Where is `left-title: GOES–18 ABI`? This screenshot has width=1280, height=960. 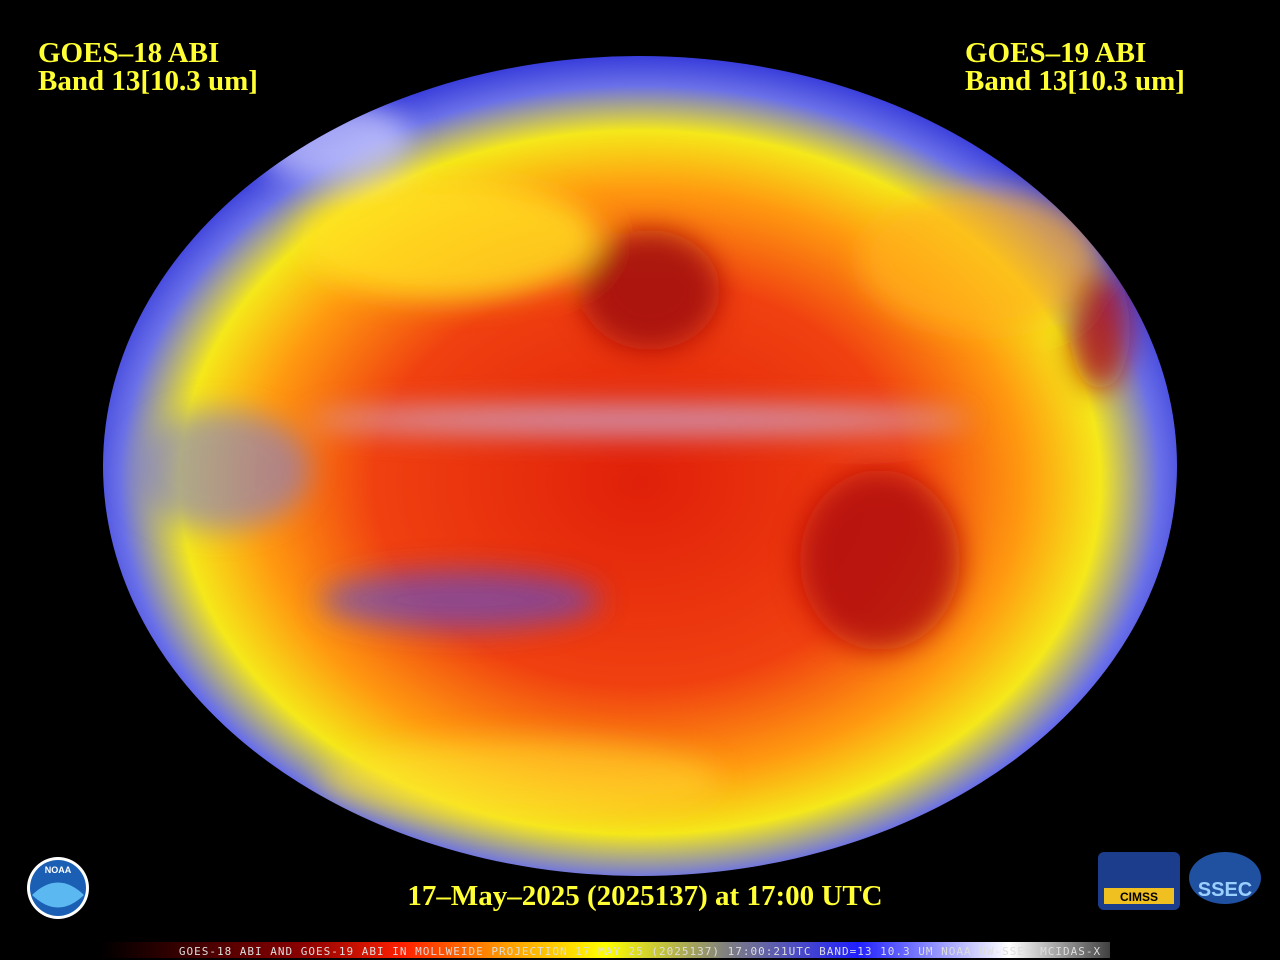
left-title: GOES–18 ABI is located at coordinates (128, 53).